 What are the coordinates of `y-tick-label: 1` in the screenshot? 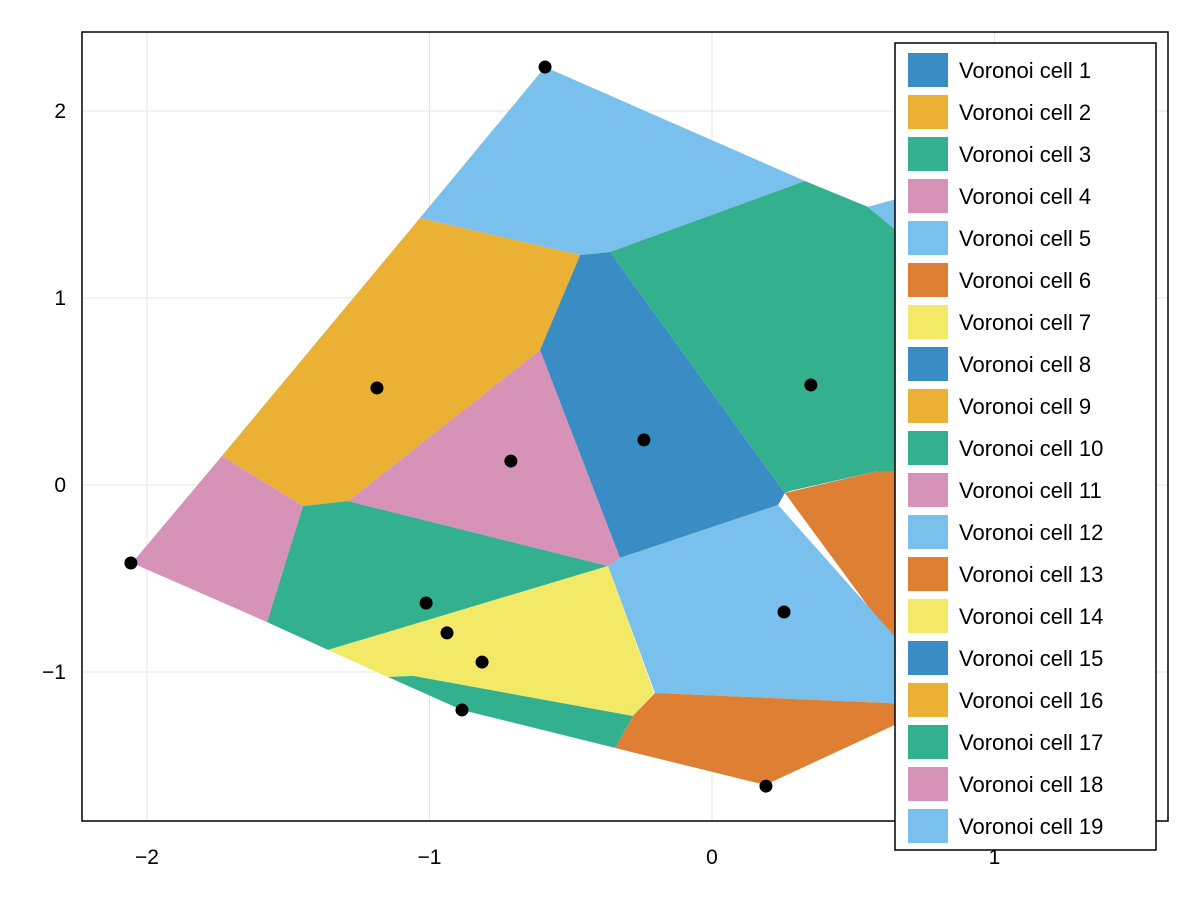 It's located at (60, 298).